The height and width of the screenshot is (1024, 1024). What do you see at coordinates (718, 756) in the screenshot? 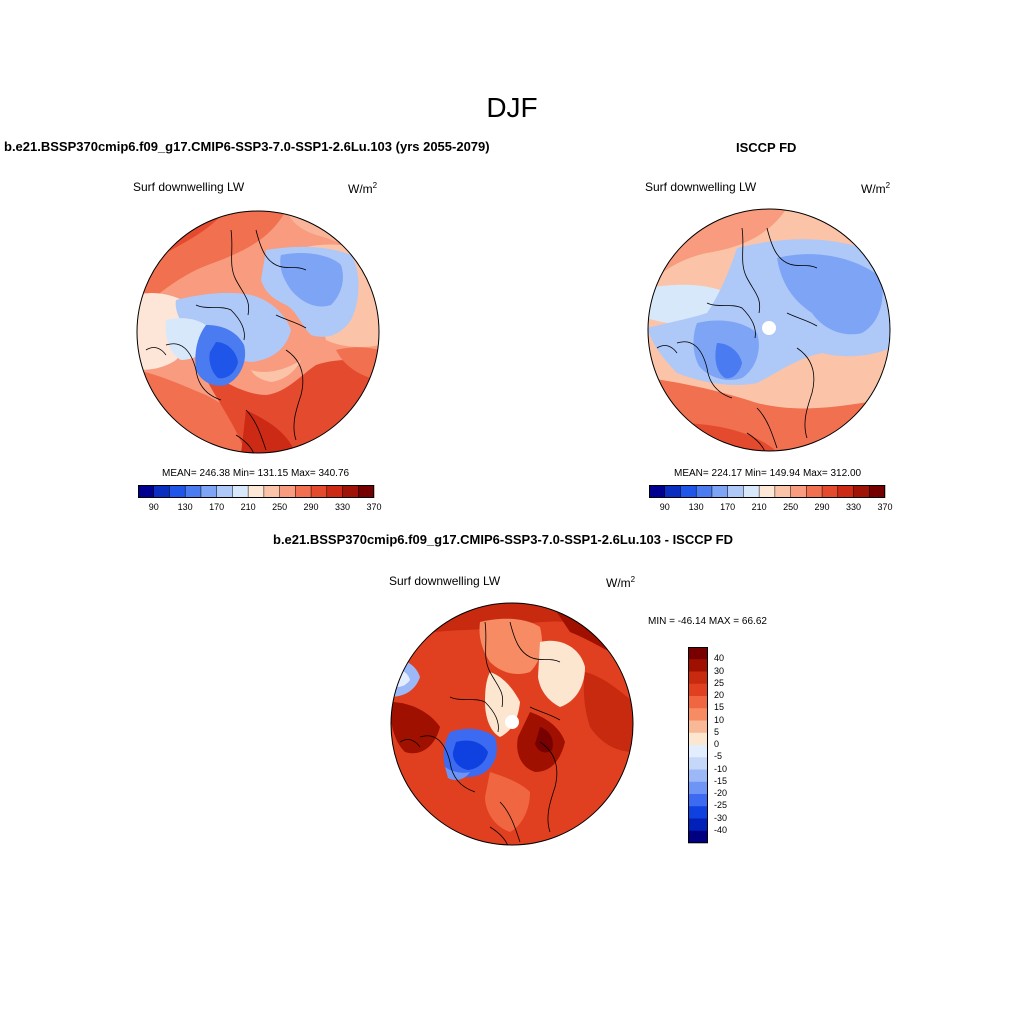
I see `colorbar-tick-label: -5` at bounding box center [718, 756].